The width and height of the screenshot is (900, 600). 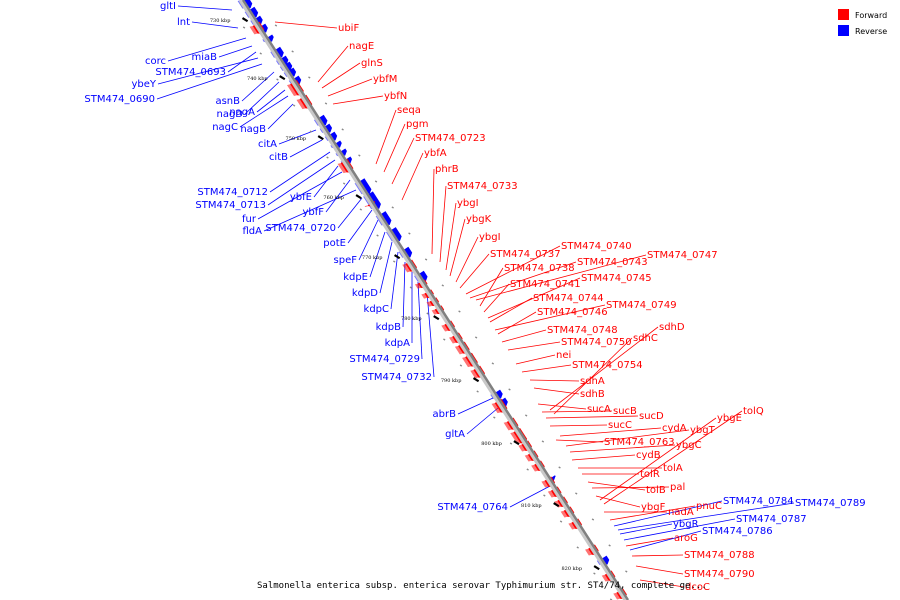 What do you see at coordinates (653, 507) in the screenshot?
I see `forward-gene-label: ybgF` at bounding box center [653, 507].